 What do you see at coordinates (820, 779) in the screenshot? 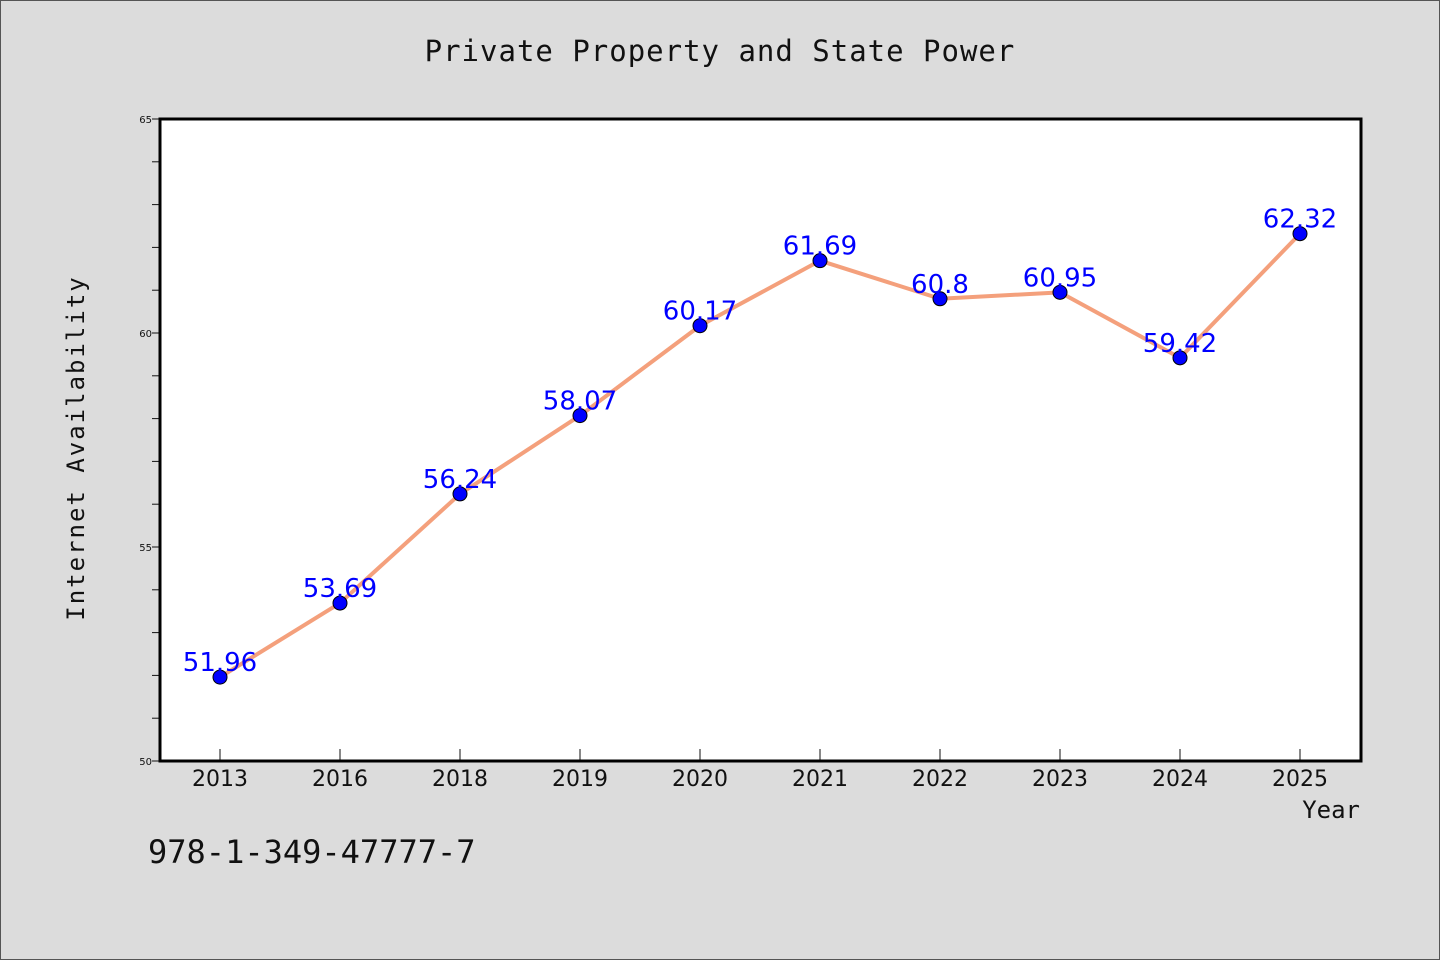
I see `x-tick-label: 2021` at bounding box center [820, 779].